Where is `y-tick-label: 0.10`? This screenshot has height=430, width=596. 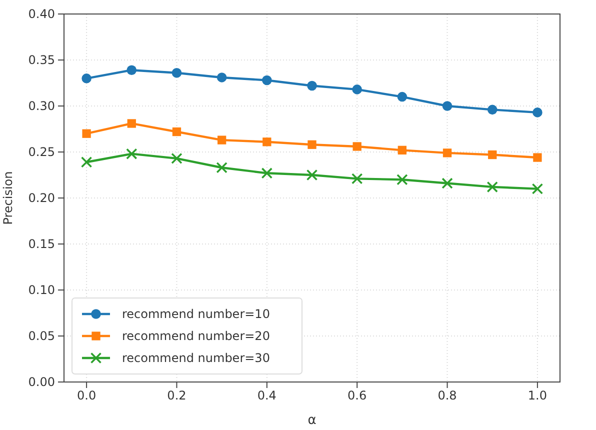
y-tick-label: 0.10 is located at coordinates (41, 289).